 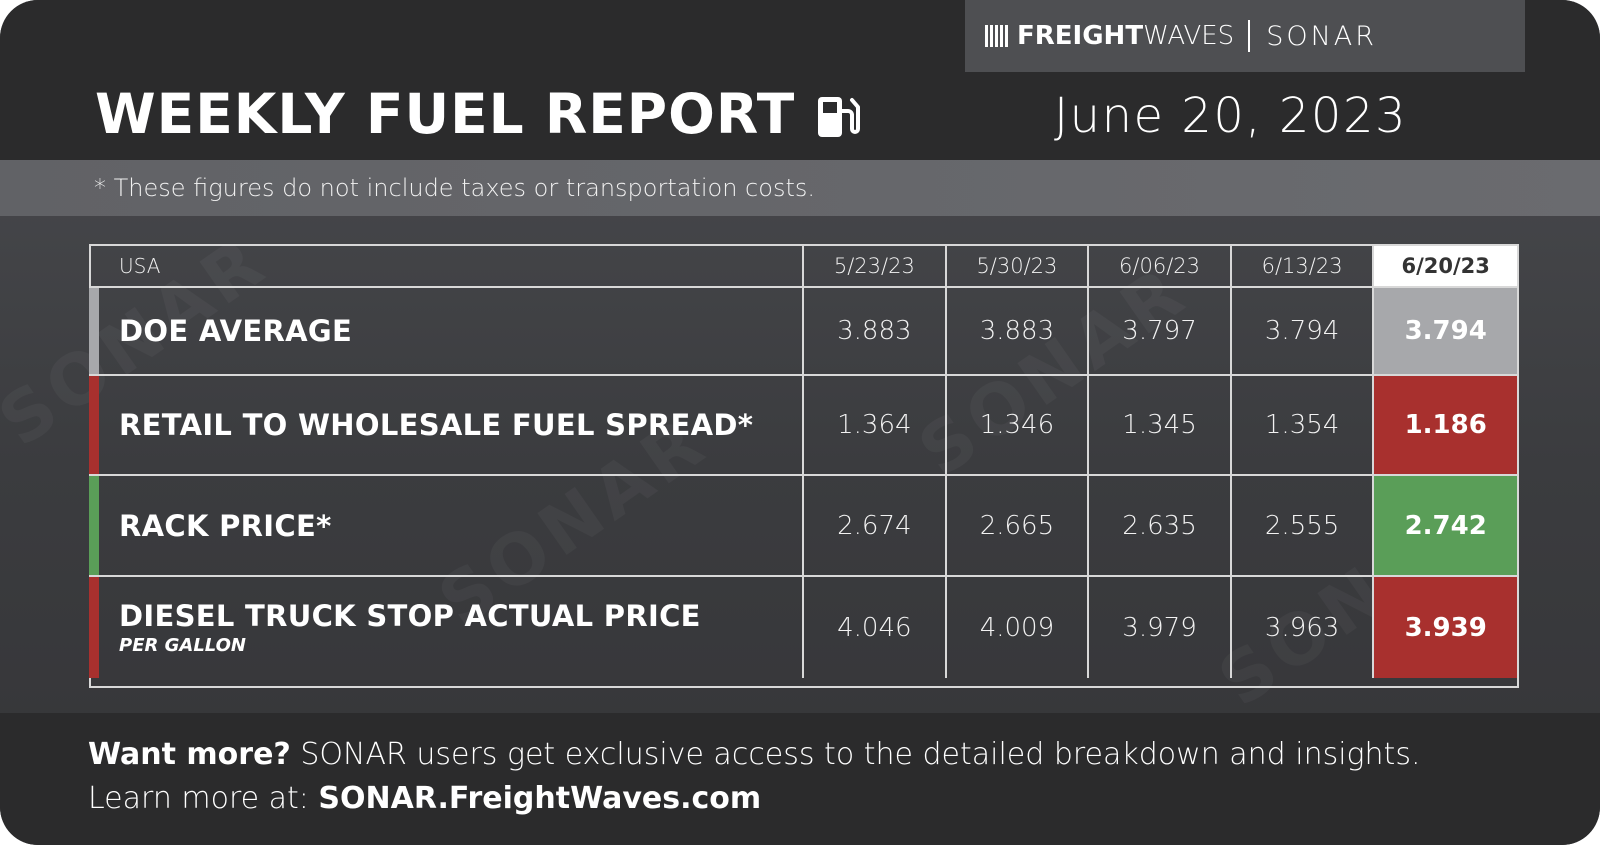 I want to click on latest-value-cell: 2.742, so click(x=1445, y=525).